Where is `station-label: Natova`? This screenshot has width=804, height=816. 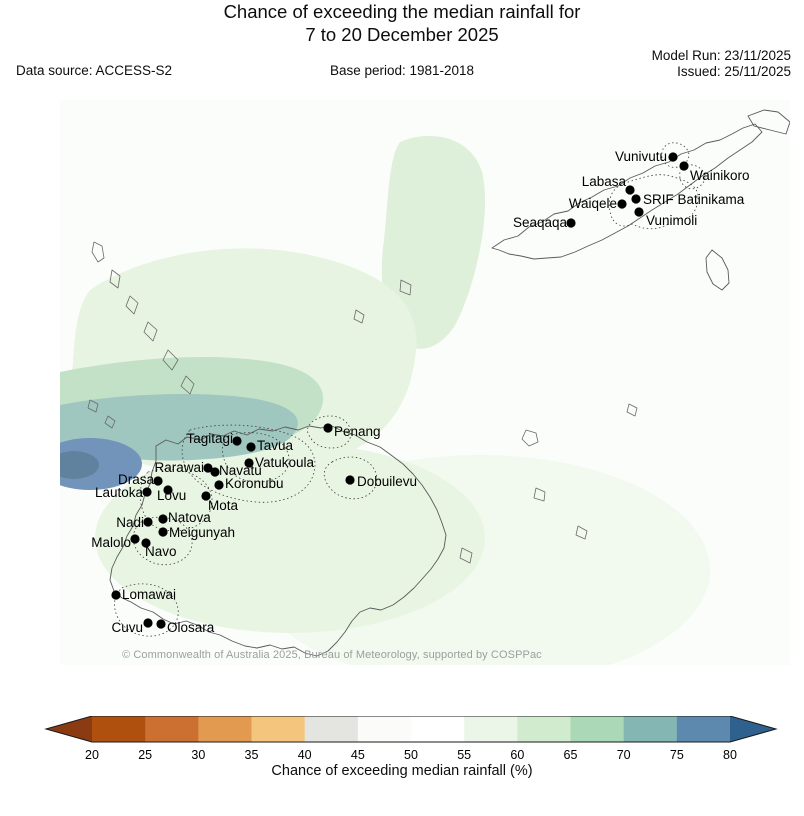
station-label: Natova is located at coordinates (189, 517).